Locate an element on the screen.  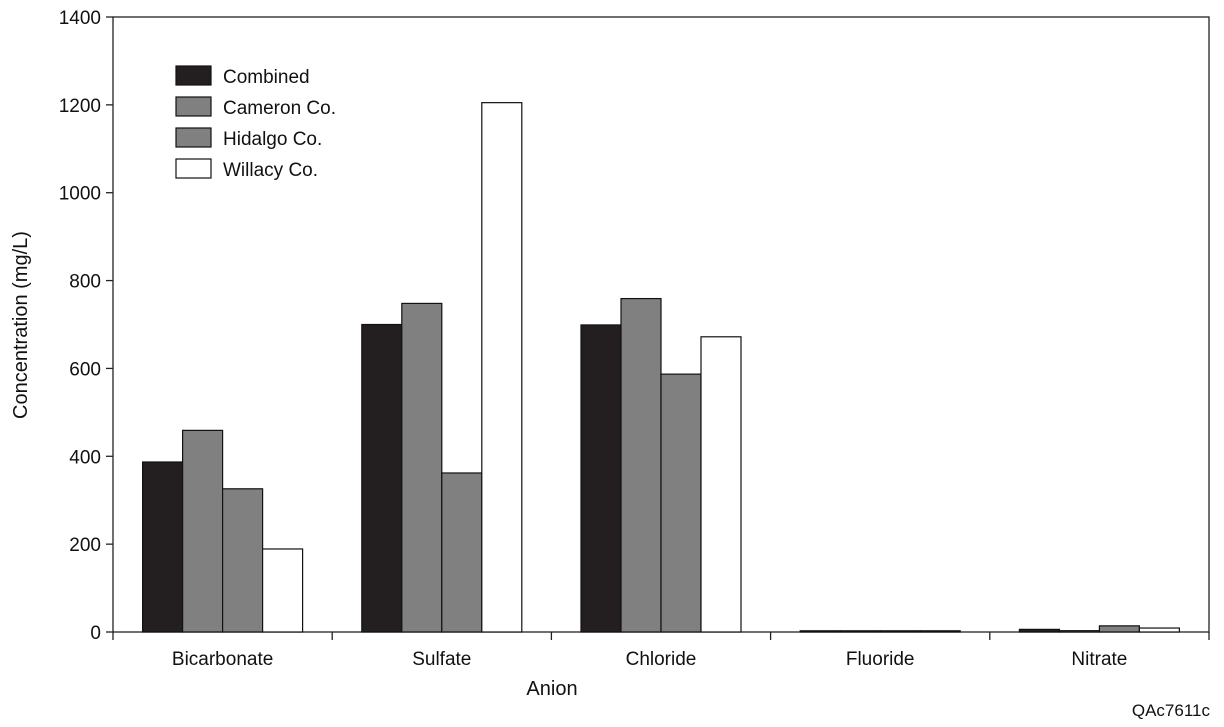
y-tick-label: 600 is located at coordinates (85, 369).